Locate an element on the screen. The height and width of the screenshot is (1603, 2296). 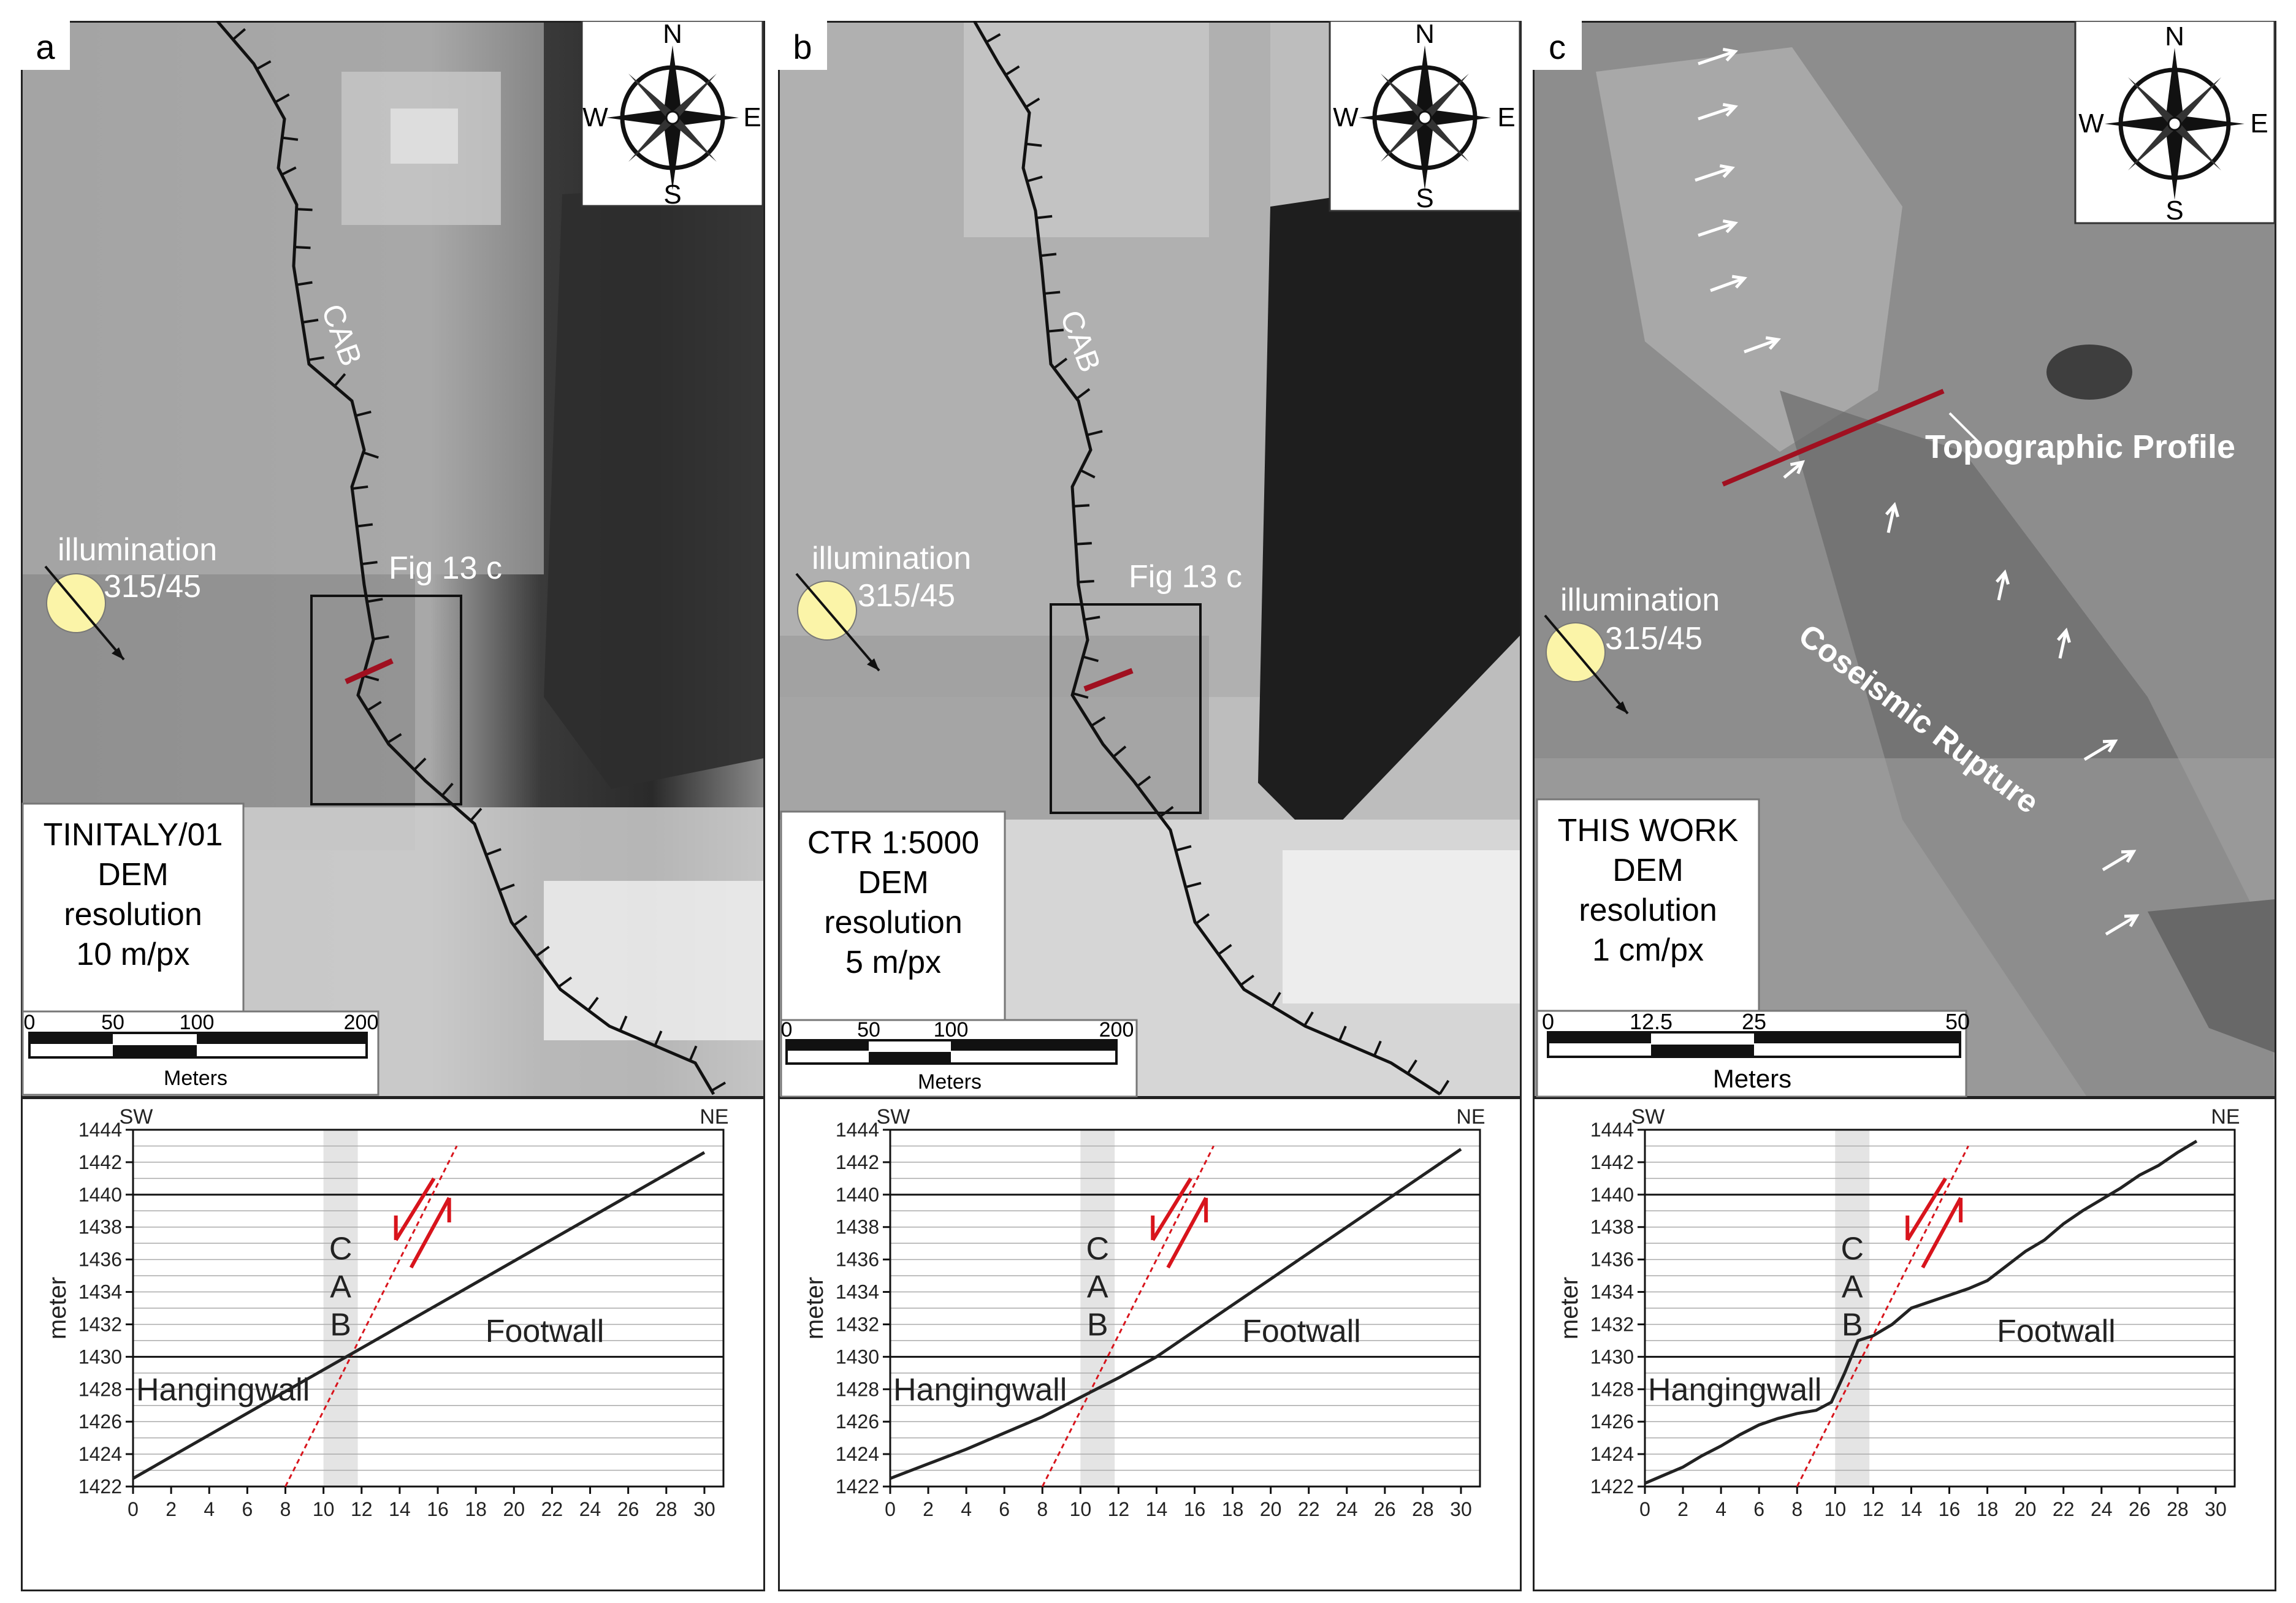
fault-label-cab: CAB is located at coordinates (1081, 341).